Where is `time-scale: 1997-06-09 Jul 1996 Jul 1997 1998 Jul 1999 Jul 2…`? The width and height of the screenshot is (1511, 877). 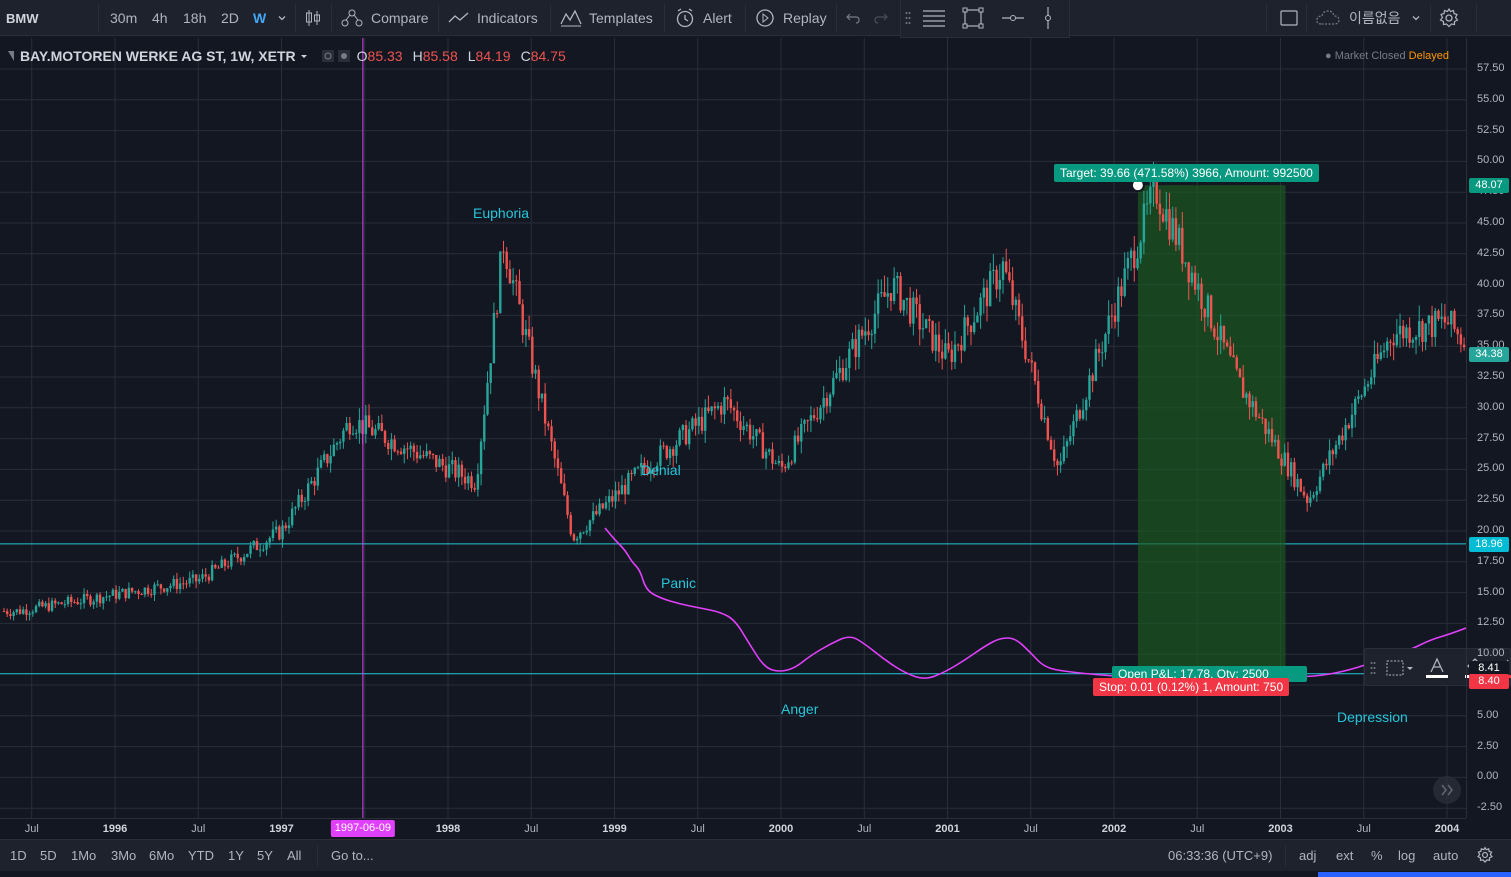
time-scale: 1997-06-09 Jul 1996 Jul 1997 1998 Jul 1999 Jul 2… is located at coordinates (733, 828).